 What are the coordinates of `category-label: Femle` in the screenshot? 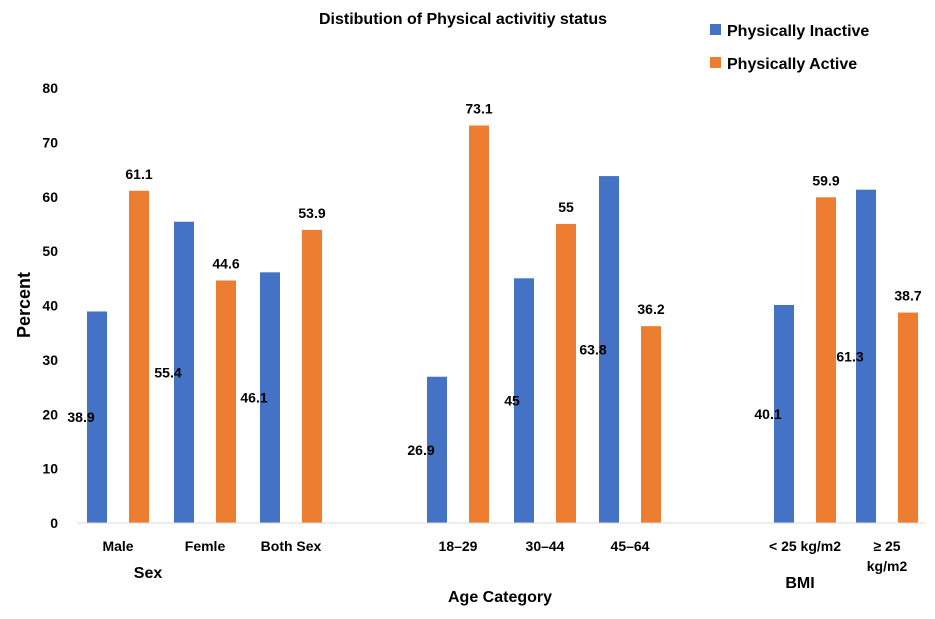 It's located at (205, 546).